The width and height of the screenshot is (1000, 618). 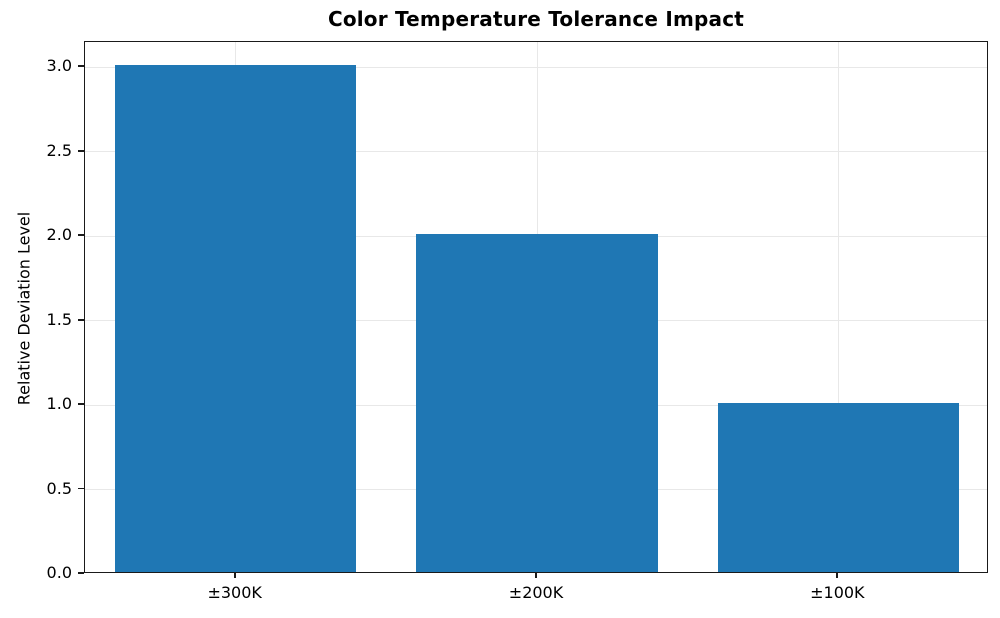 I want to click on y-tick-label: 0.0, so click(x=59, y=572).